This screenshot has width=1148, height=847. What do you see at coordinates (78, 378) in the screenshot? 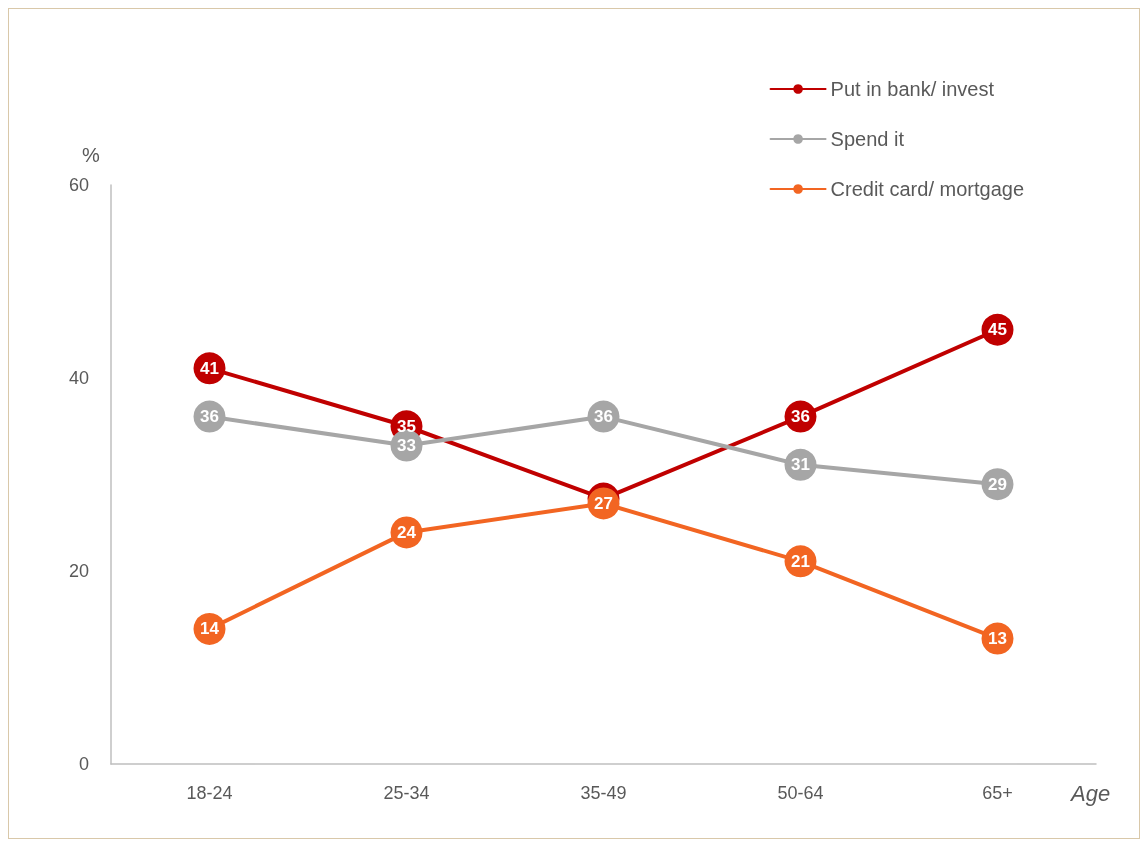
I see `y-tick-label: 40` at bounding box center [78, 378].